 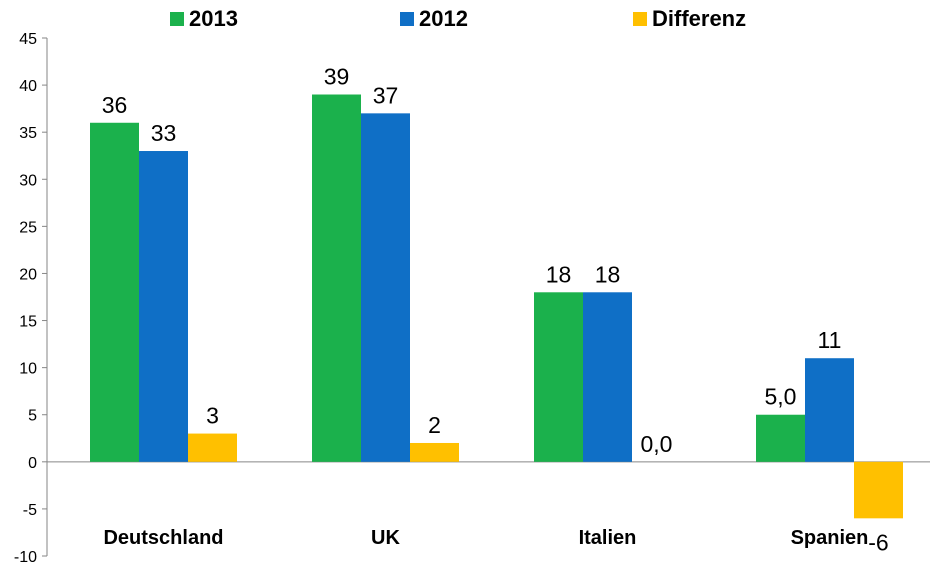 I want to click on y-tick-label: 15, so click(x=28, y=322).